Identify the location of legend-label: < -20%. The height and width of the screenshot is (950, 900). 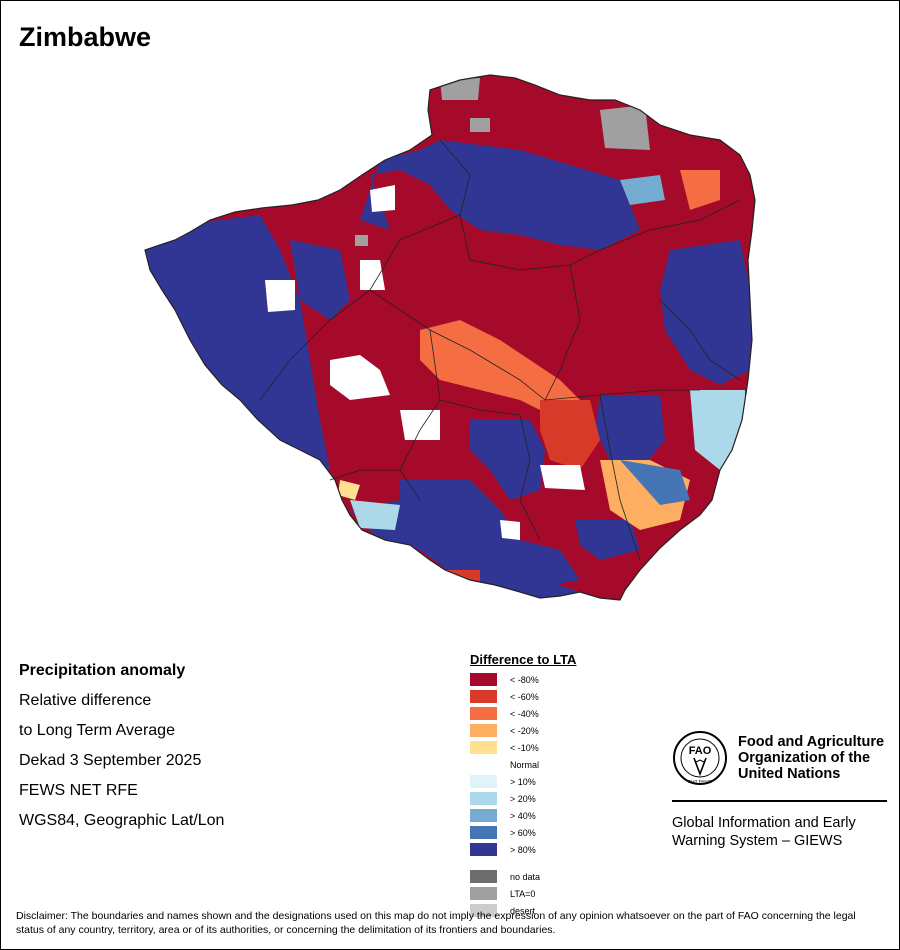
(524, 730).